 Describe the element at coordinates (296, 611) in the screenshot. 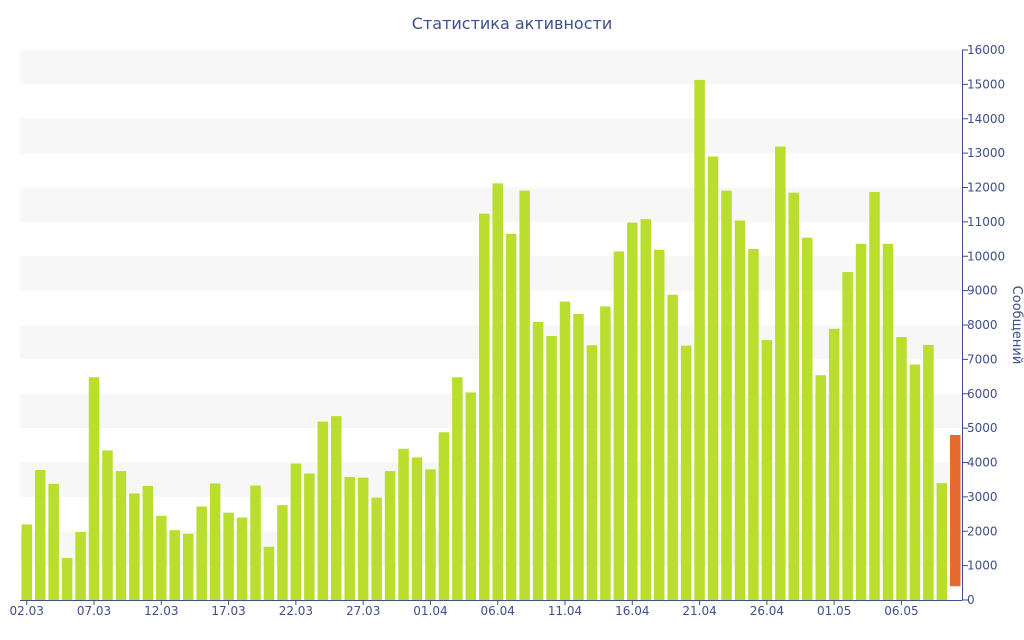

I see `x-tick-label: 22.03` at that location.